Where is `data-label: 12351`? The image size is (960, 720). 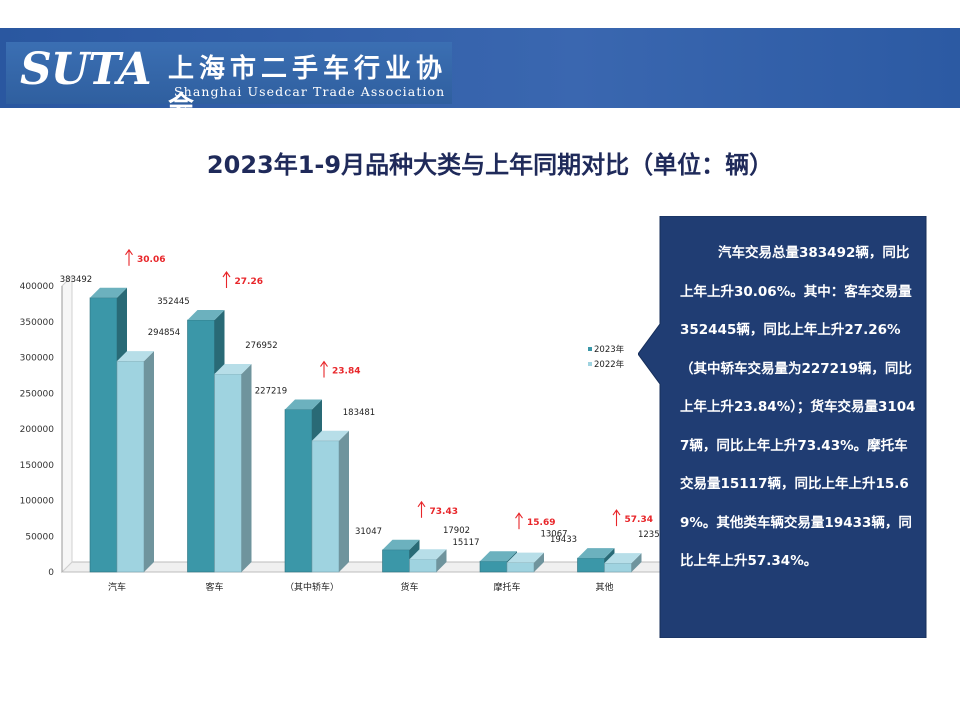
data-label: 12351 is located at coordinates (649, 535).